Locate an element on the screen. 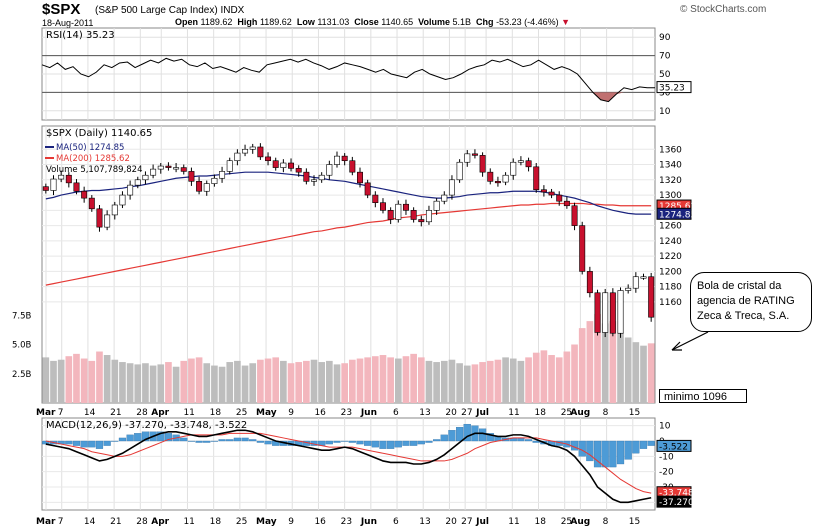 Image resolution: width=818 pixels, height=530 pixels. price-tick-label: 1240 is located at coordinates (670, 242).